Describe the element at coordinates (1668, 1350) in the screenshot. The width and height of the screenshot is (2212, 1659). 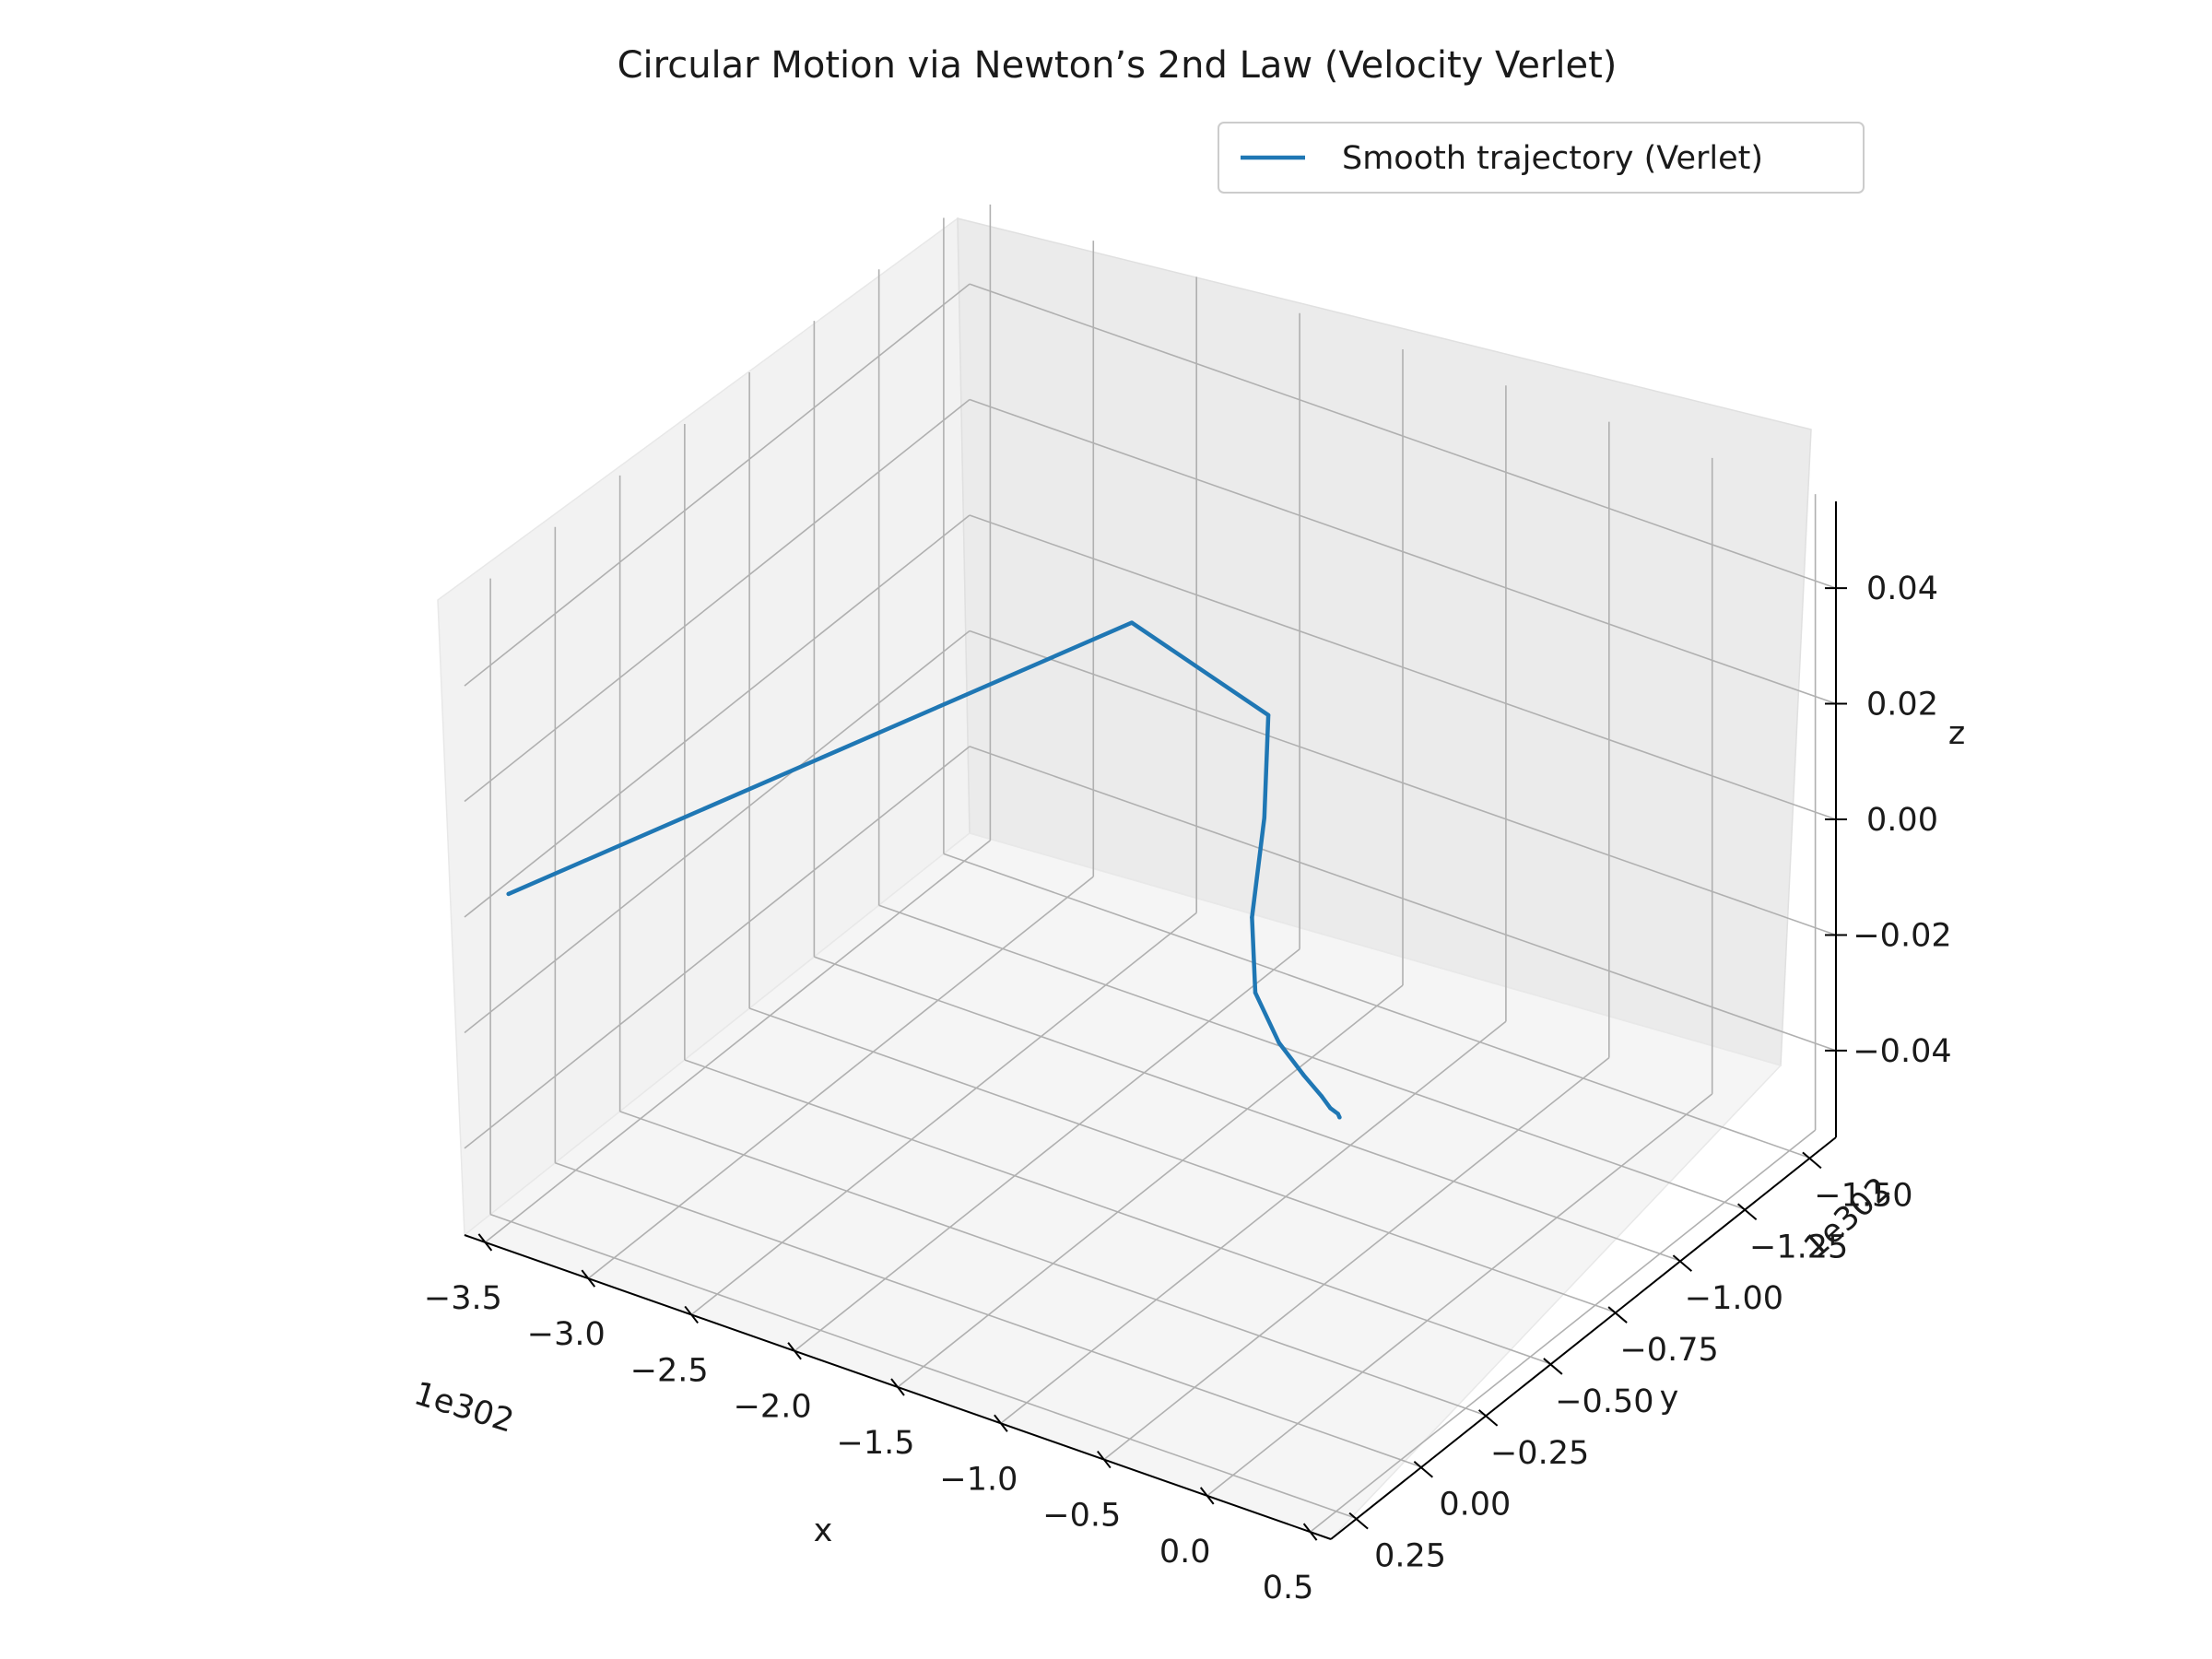
I see `y-tick-label: −0.75` at that location.